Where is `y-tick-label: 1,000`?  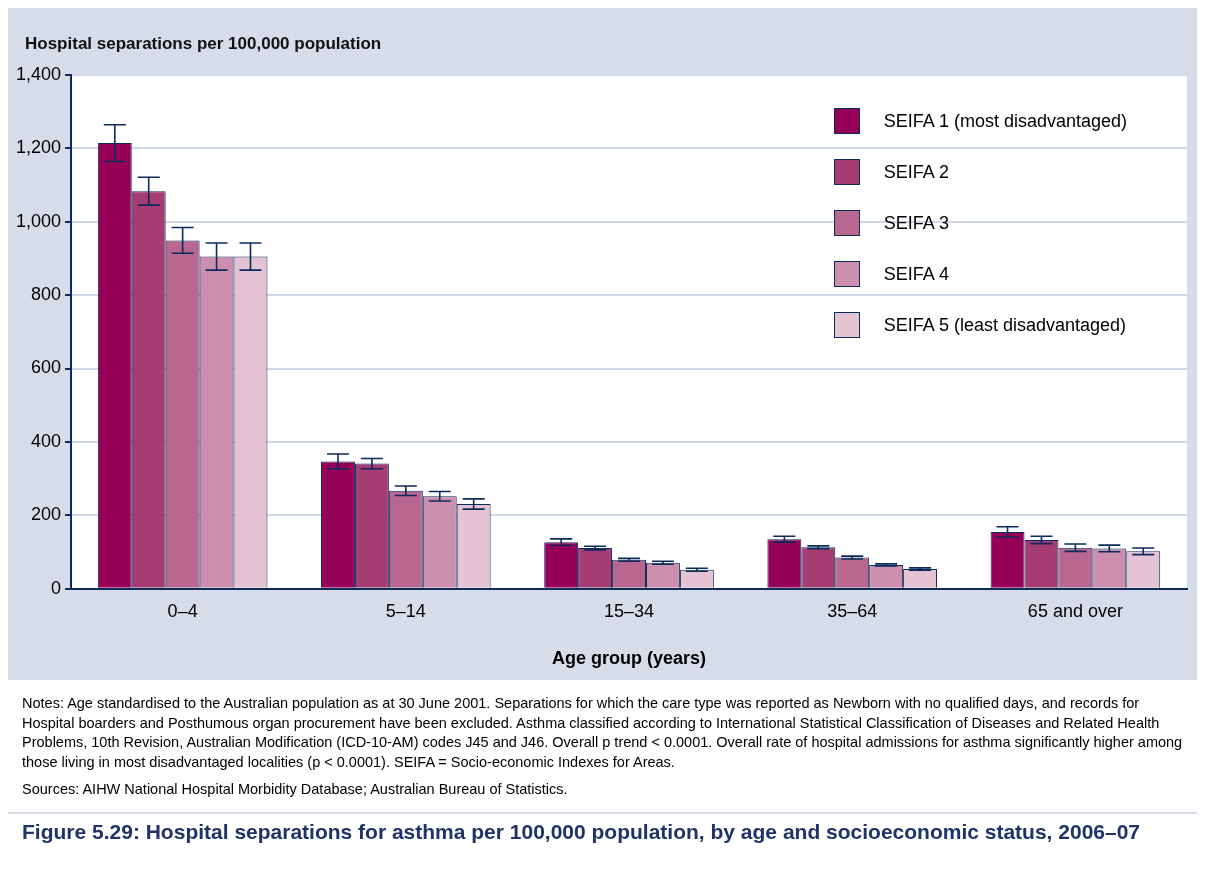
y-tick-label: 1,000 is located at coordinates (39, 220).